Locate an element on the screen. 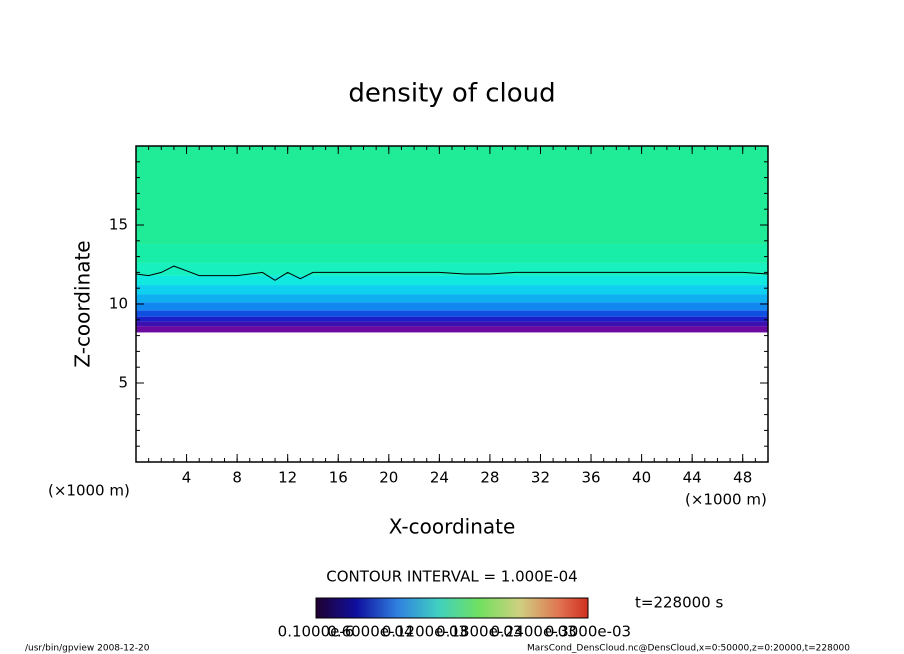 This screenshot has height=654, width=904. colorbar is located at coordinates (452, 608).